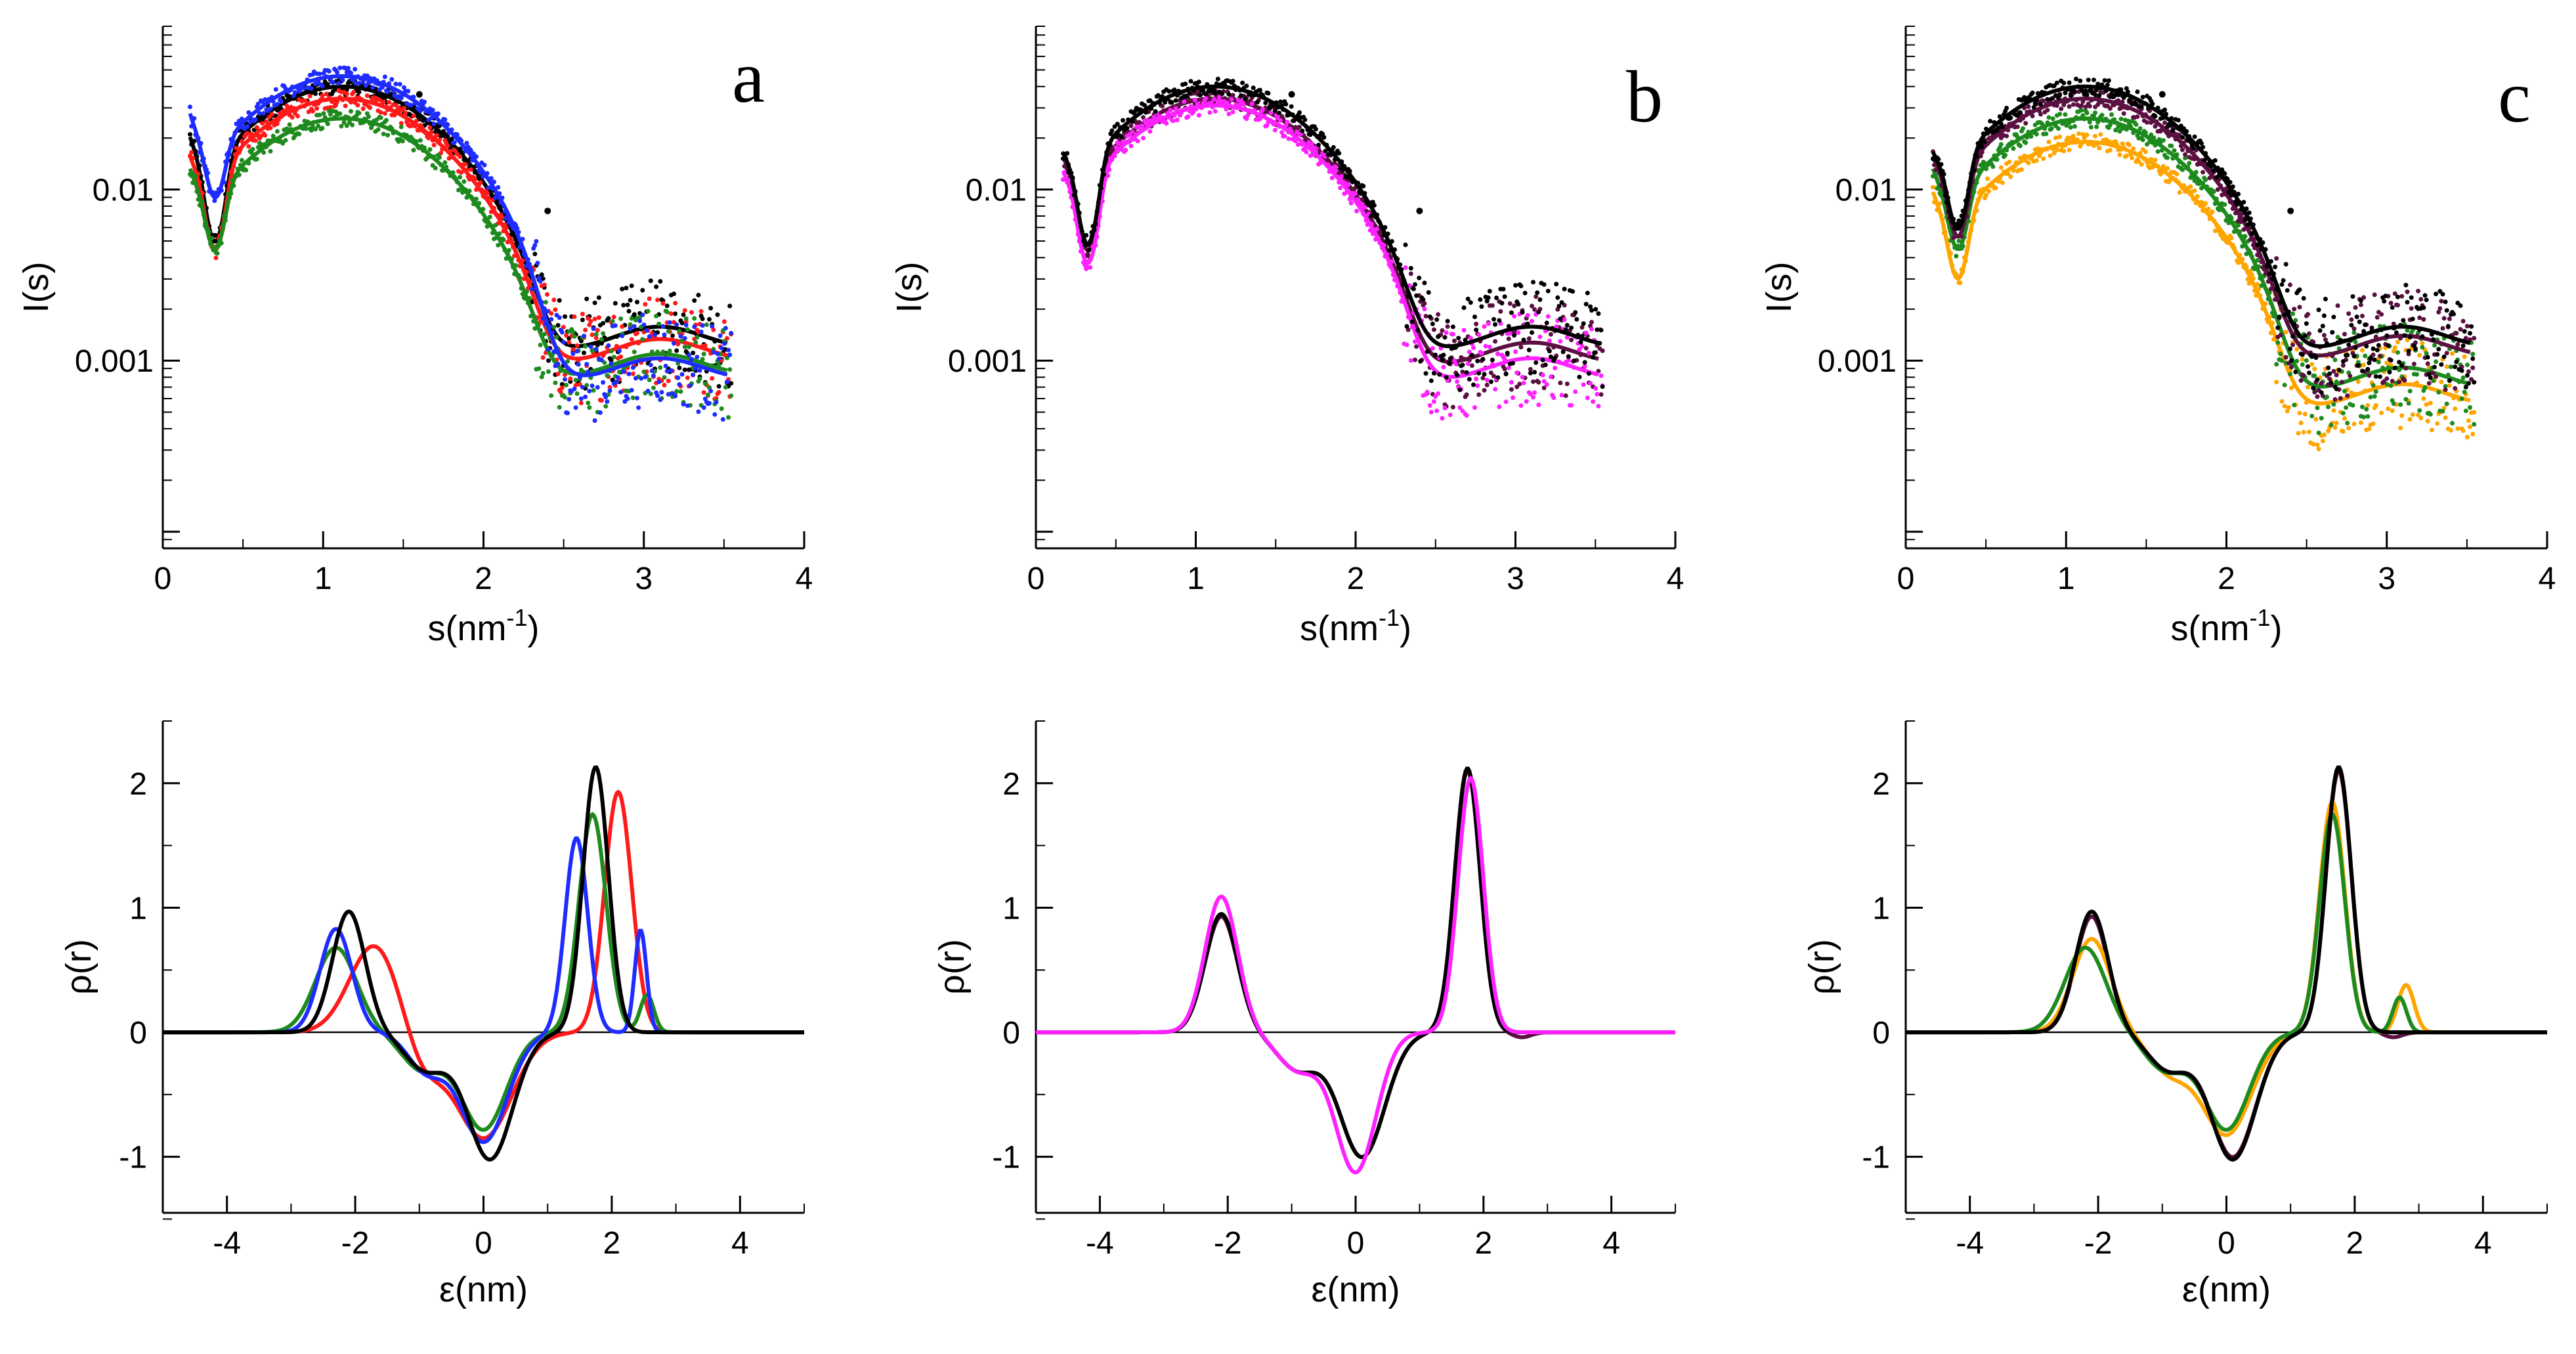 The height and width of the screenshot is (1354, 2576). What do you see at coordinates (483, 972) in the screenshot?
I see `profile-line-green` at bounding box center [483, 972].